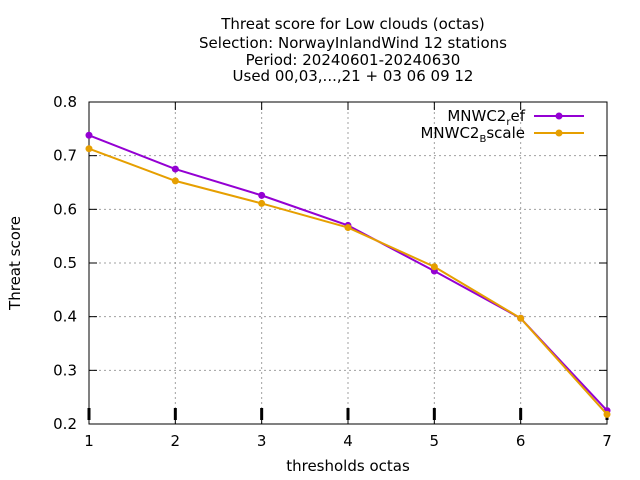 The image size is (640, 480). What do you see at coordinates (486, 117) in the screenshot?
I see `legend-label-1: MNWC2ref` at bounding box center [486, 117].